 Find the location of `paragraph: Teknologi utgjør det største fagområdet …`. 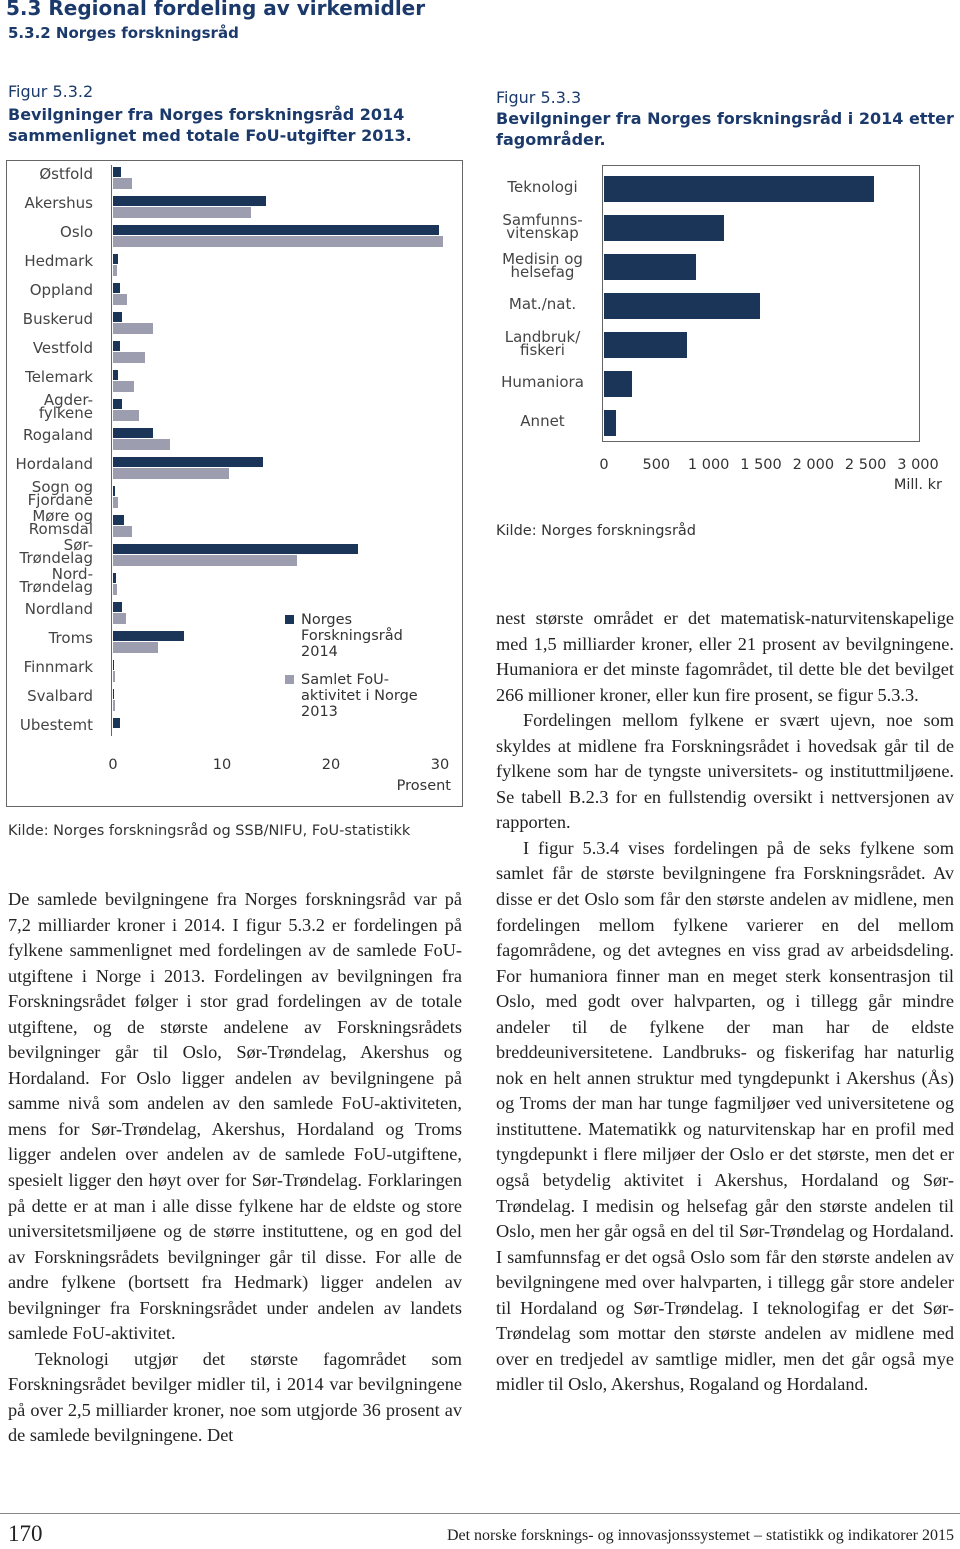

paragraph: Teknologi utgjør det største fagområdet … is located at coordinates (235, 1397).